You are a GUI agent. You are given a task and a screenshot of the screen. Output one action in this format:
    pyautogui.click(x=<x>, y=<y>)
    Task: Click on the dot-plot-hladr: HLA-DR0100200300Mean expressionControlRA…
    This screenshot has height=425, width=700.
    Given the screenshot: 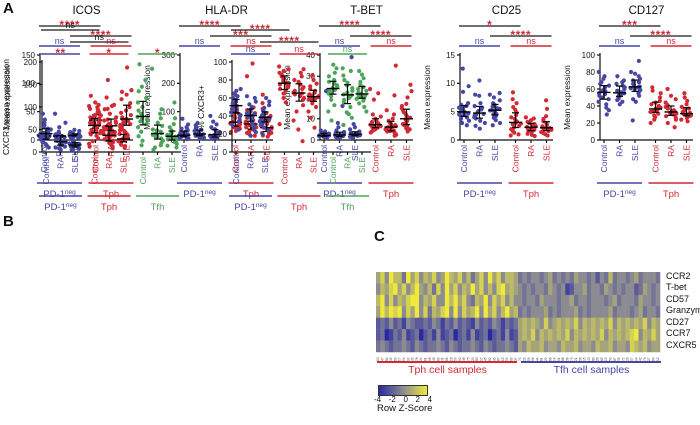 What is the action you would take?
    pyautogui.click(x=208, y=102)
    